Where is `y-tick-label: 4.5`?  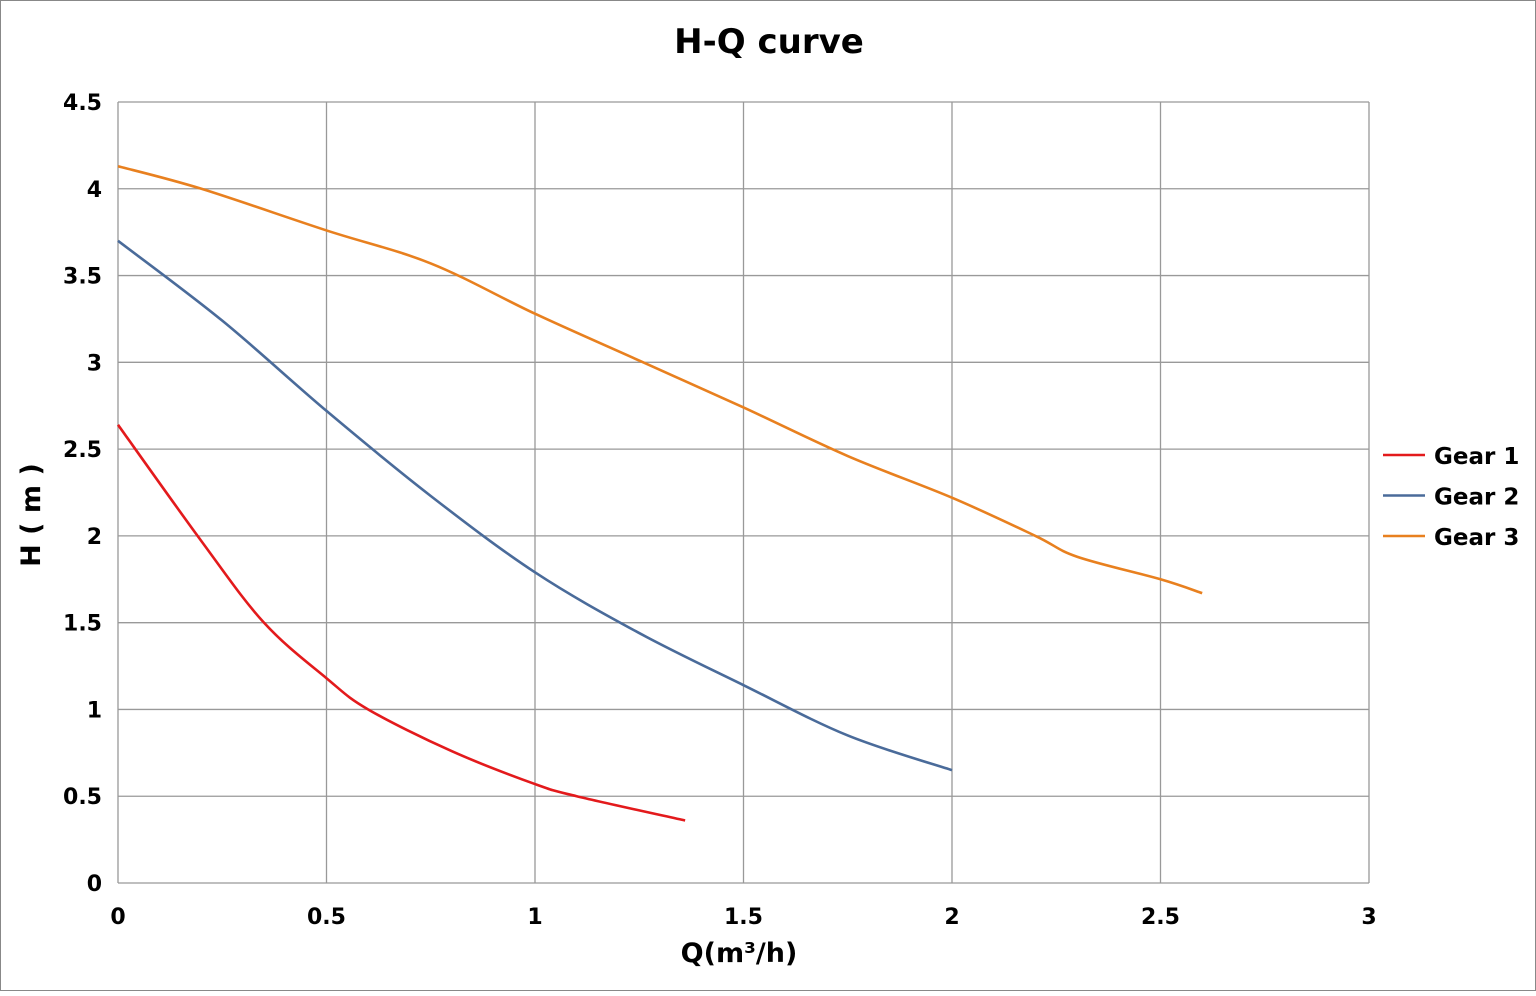 y-tick-label: 4.5 is located at coordinates (82, 103).